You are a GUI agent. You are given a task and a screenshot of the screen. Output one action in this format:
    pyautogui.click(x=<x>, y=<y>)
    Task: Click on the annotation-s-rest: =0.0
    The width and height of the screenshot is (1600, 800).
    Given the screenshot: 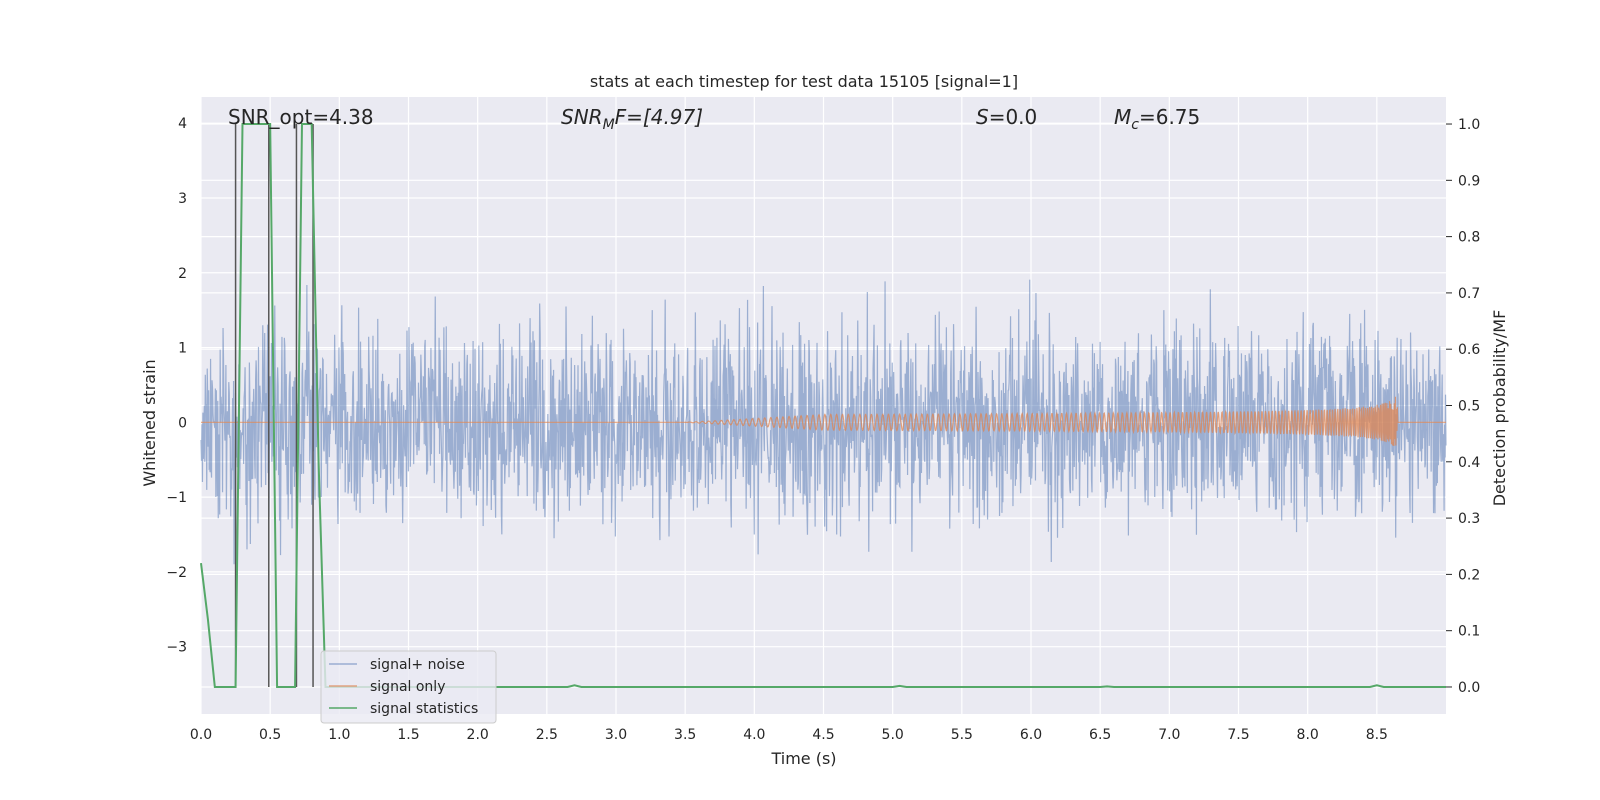 What is the action you would take?
    pyautogui.click(x=1013, y=117)
    